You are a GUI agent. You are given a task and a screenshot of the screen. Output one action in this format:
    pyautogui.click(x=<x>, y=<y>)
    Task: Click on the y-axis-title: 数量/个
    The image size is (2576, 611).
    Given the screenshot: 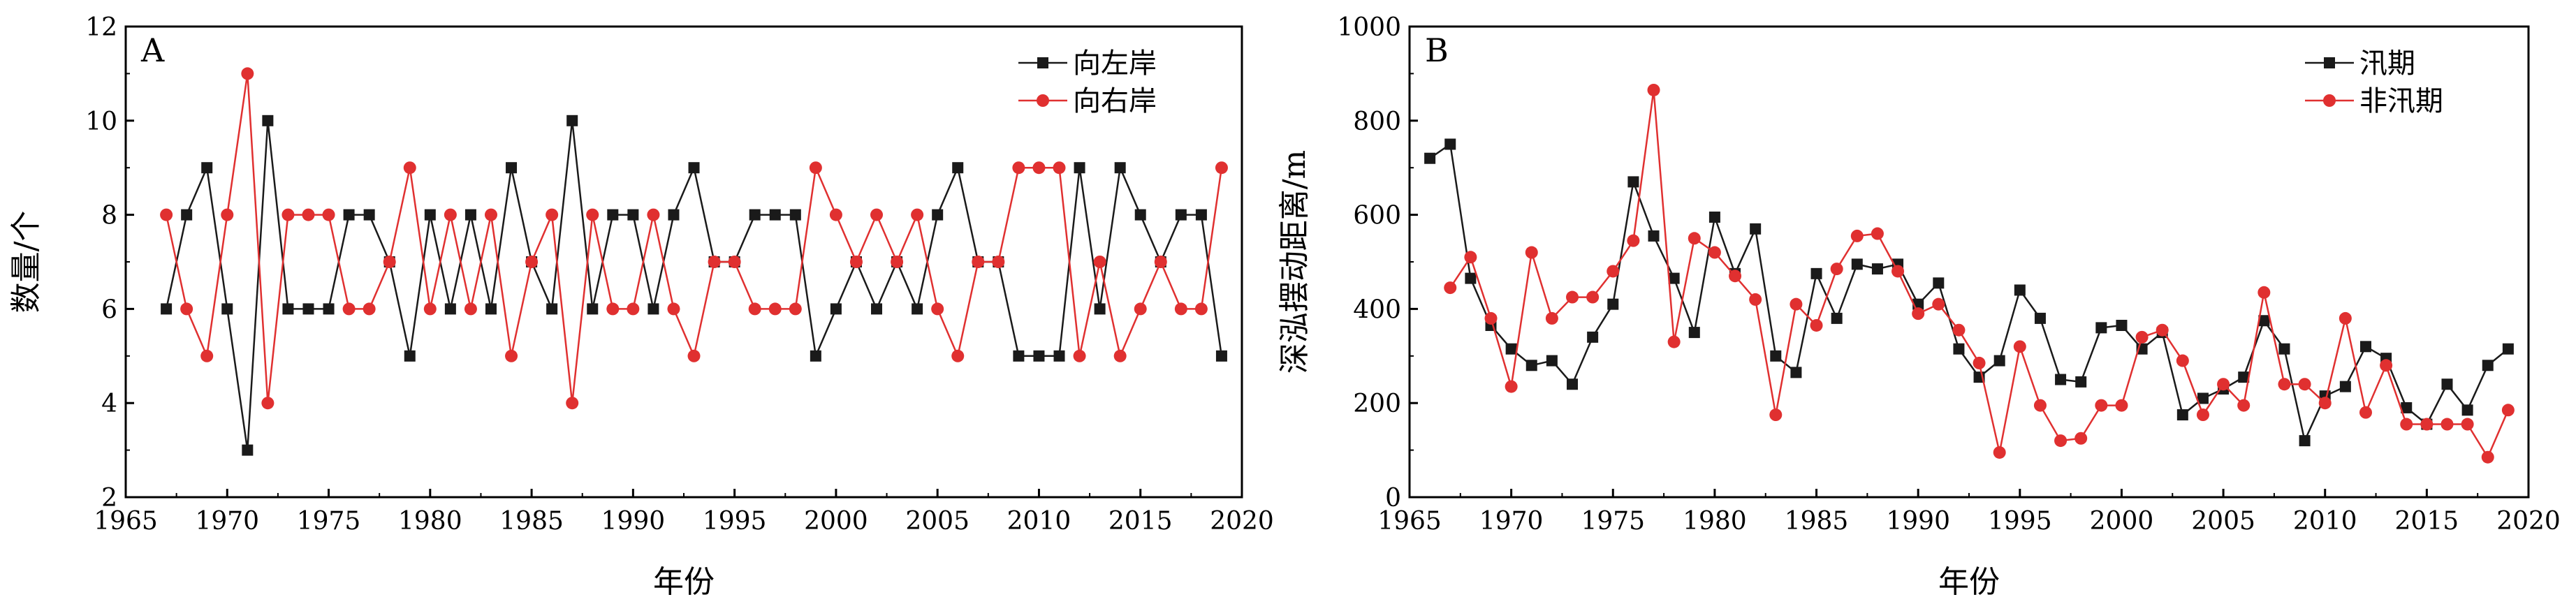 What is the action you would take?
    pyautogui.click(x=26, y=262)
    